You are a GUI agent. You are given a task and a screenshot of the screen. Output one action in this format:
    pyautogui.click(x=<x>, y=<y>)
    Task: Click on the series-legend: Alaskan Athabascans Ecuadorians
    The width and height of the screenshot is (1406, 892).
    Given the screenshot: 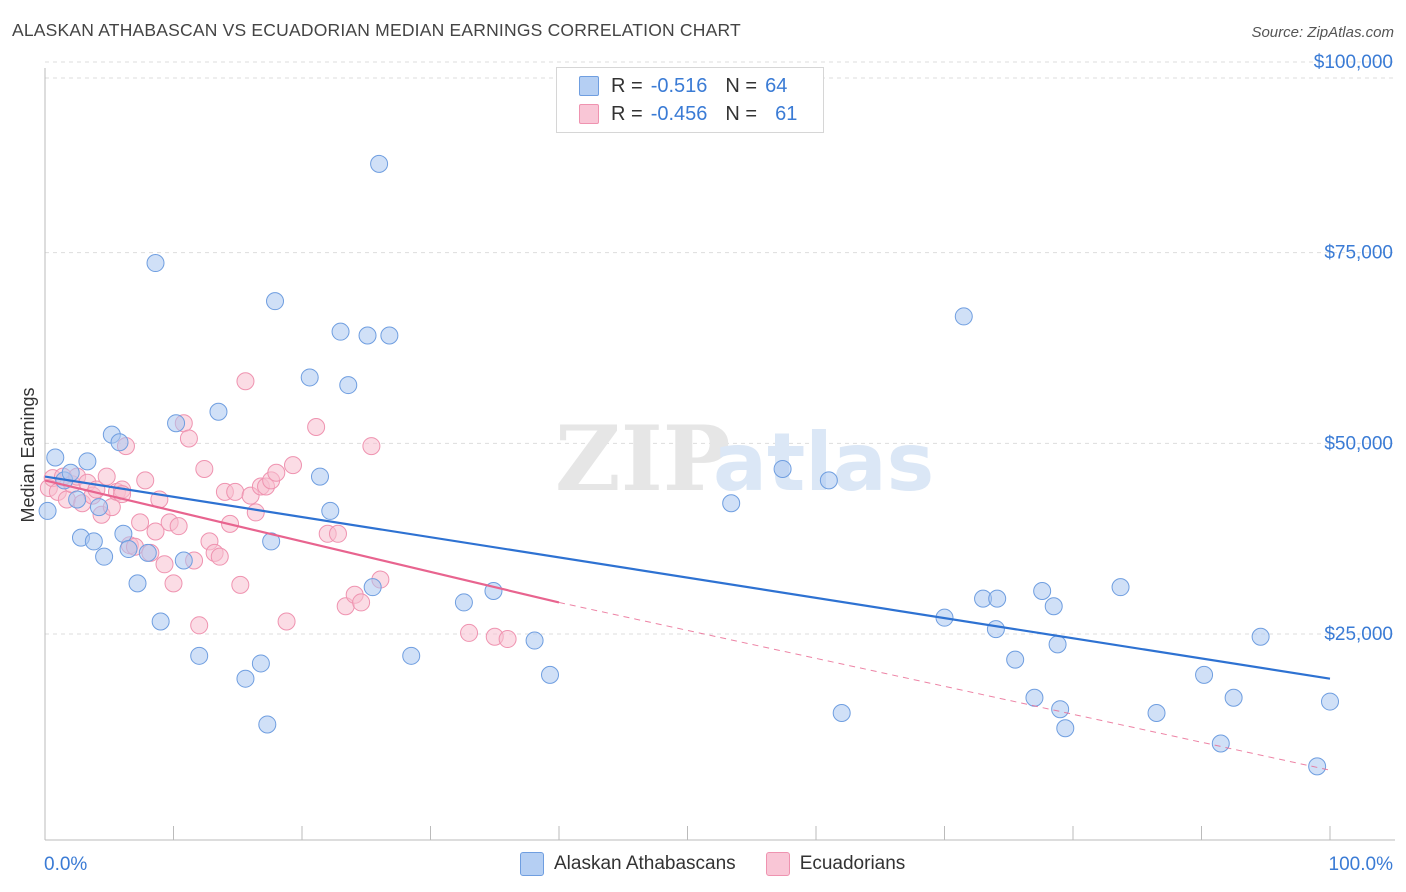 What is the action you would take?
    pyautogui.click(x=727, y=864)
    